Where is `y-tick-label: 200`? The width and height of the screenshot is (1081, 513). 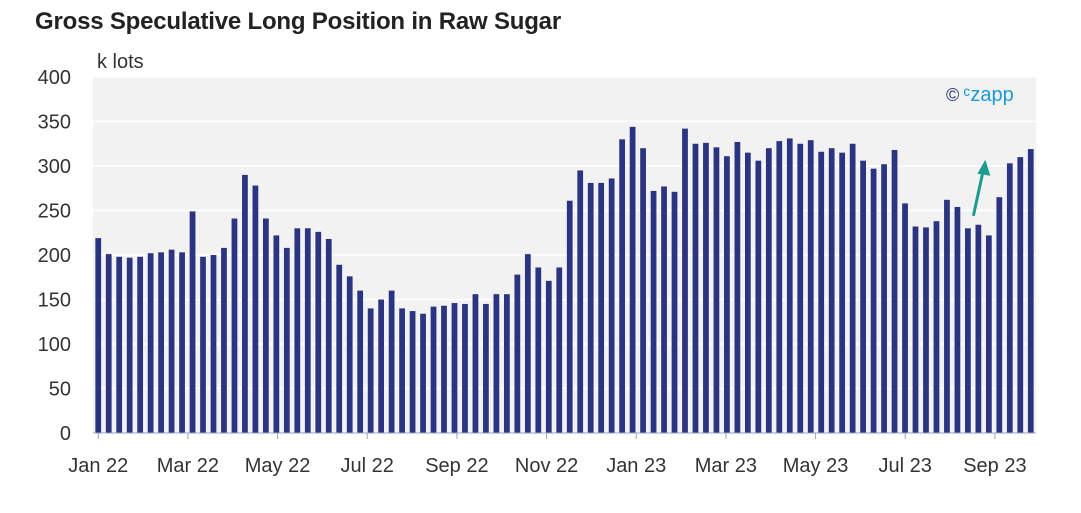 y-tick-label: 200 is located at coordinates (54, 256).